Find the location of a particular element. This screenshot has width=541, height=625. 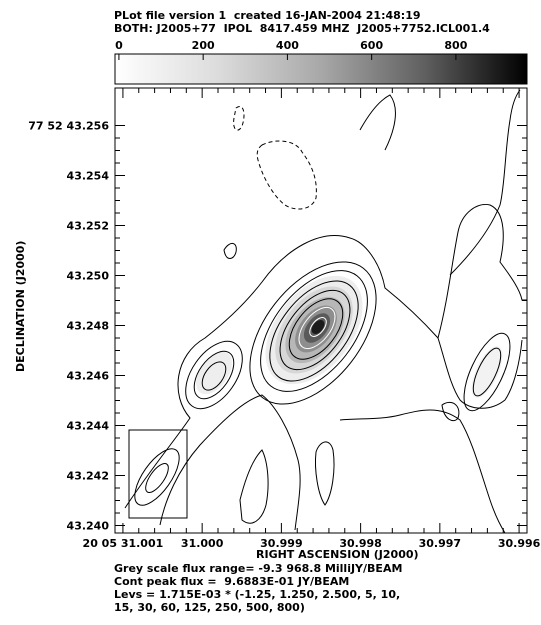

greyscale-core is located at coordinates (349, 336).